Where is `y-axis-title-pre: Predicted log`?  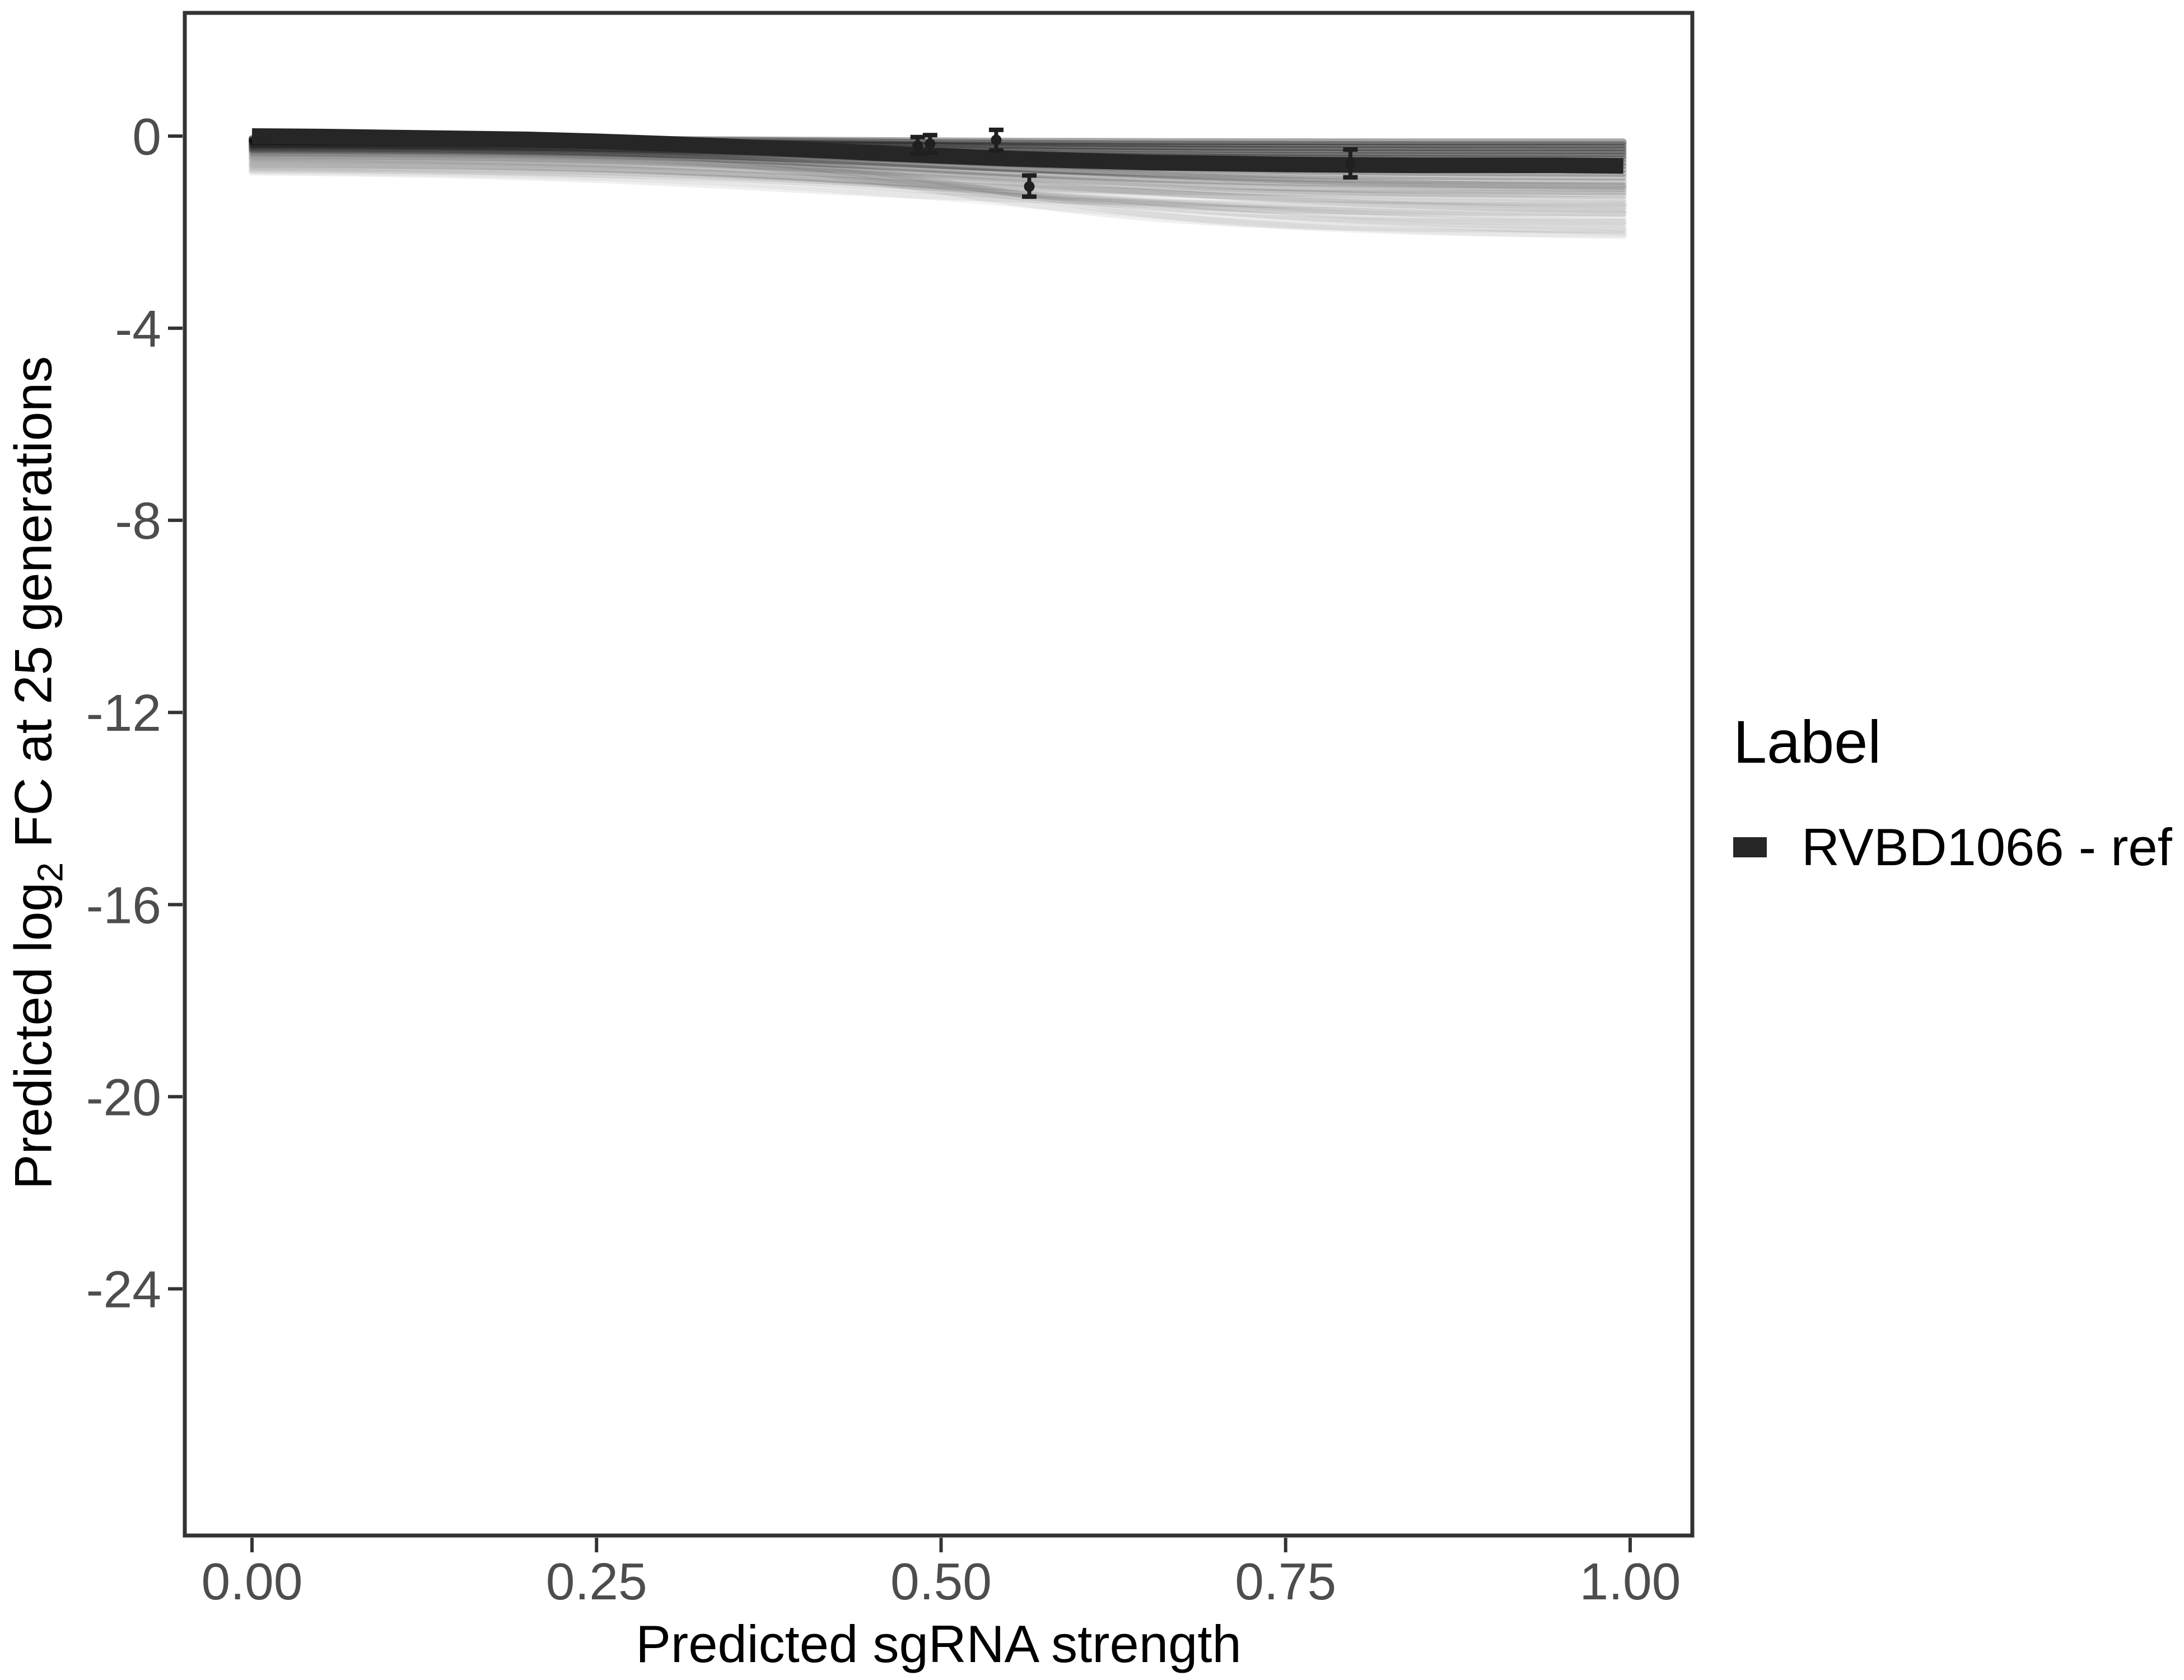 y-axis-title-pre: Predicted log is located at coordinates (33, 1036).